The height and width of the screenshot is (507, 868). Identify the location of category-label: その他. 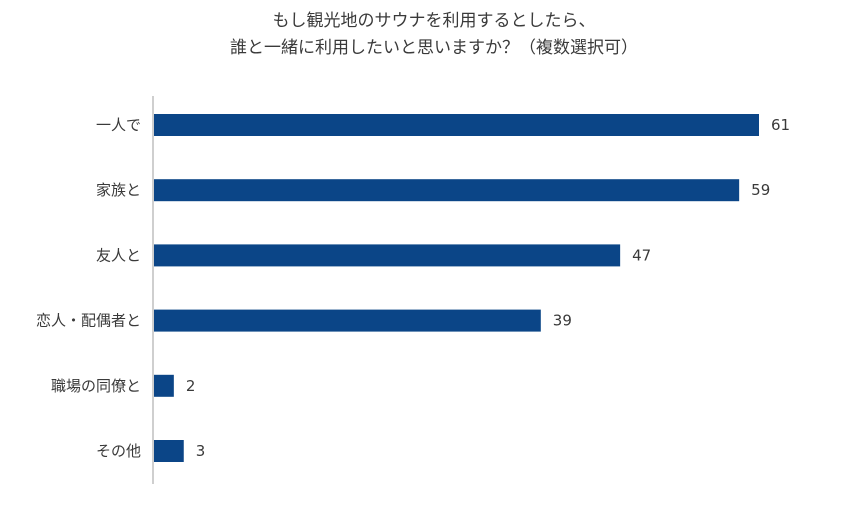
(118, 451).